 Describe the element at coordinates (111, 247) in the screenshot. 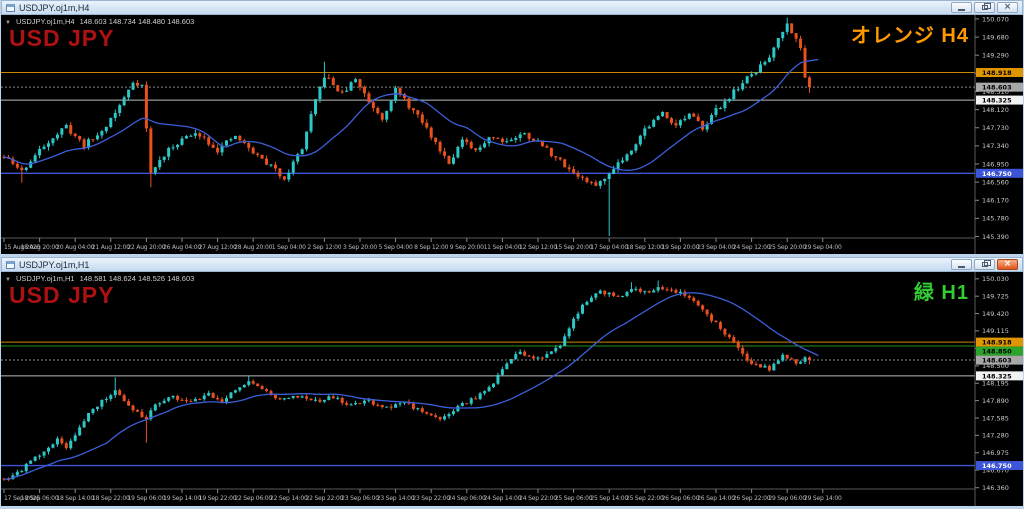

I see `svg-text: 21 Aug 12:00` at that location.